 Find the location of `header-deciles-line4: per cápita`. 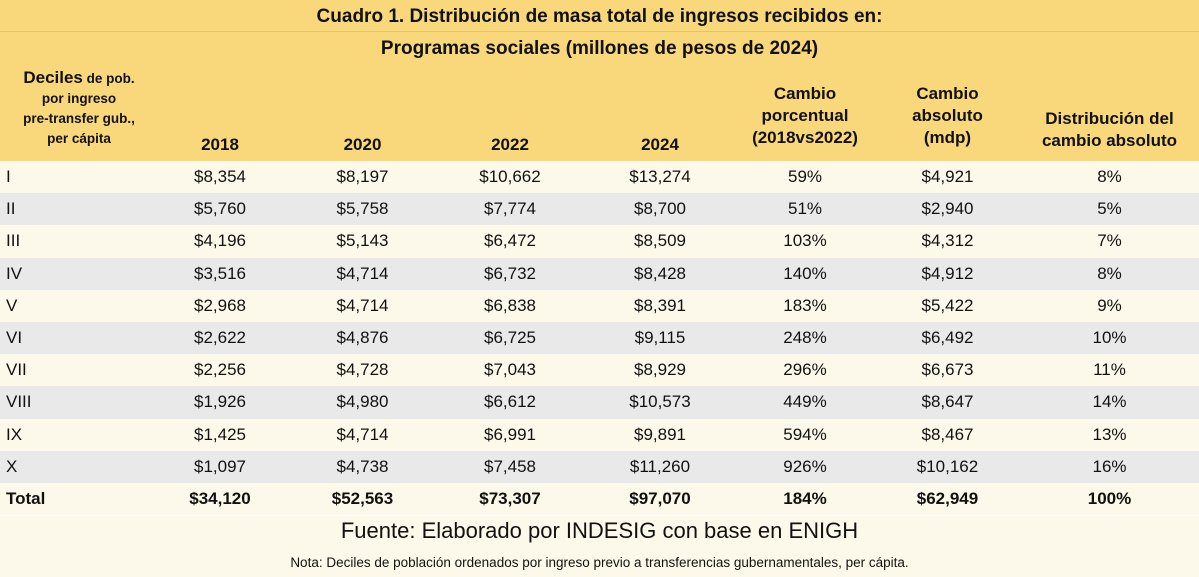

header-deciles-line4: per cápita is located at coordinates (79, 138).